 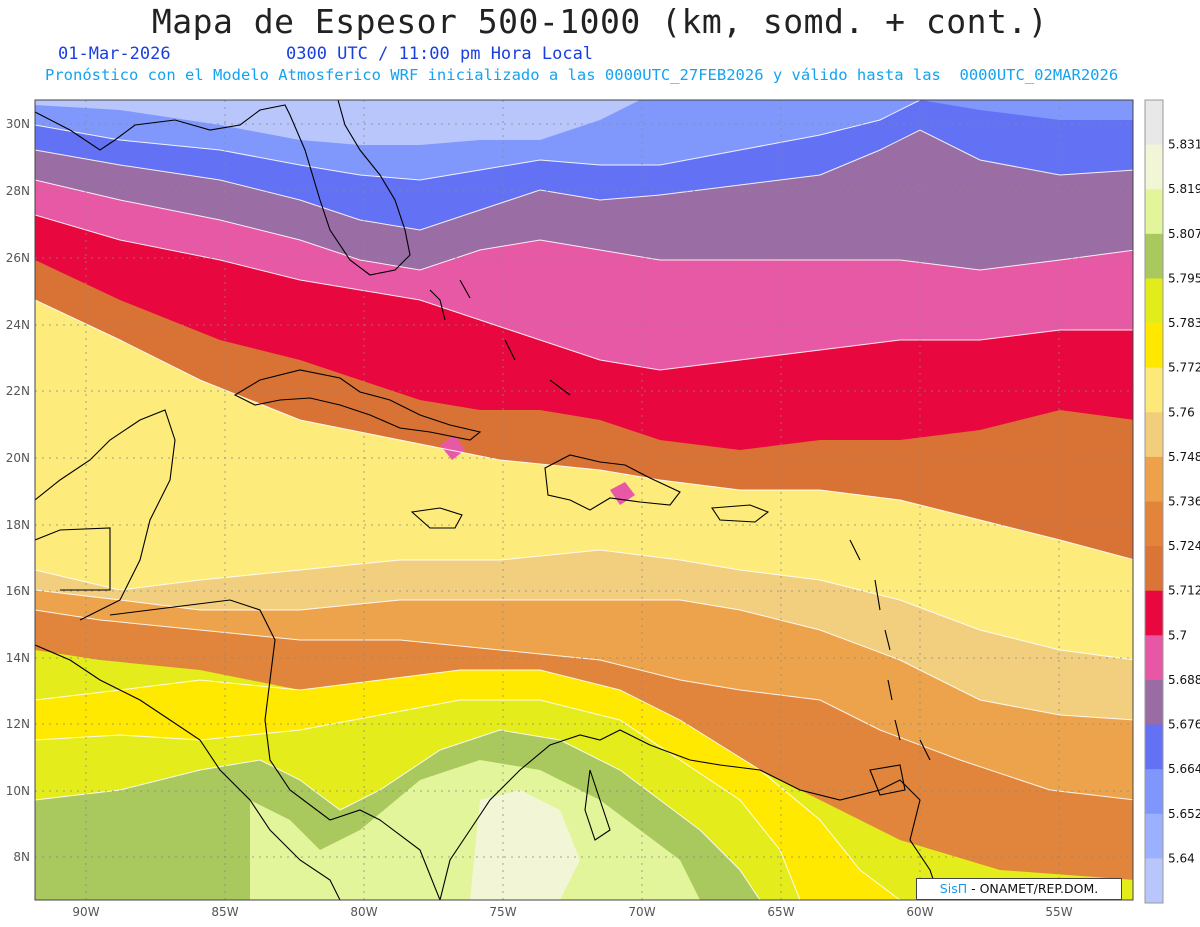 What do you see at coordinates (641, 912) in the screenshot?
I see `lon-label: 70W` at bounding box center [641, 912].